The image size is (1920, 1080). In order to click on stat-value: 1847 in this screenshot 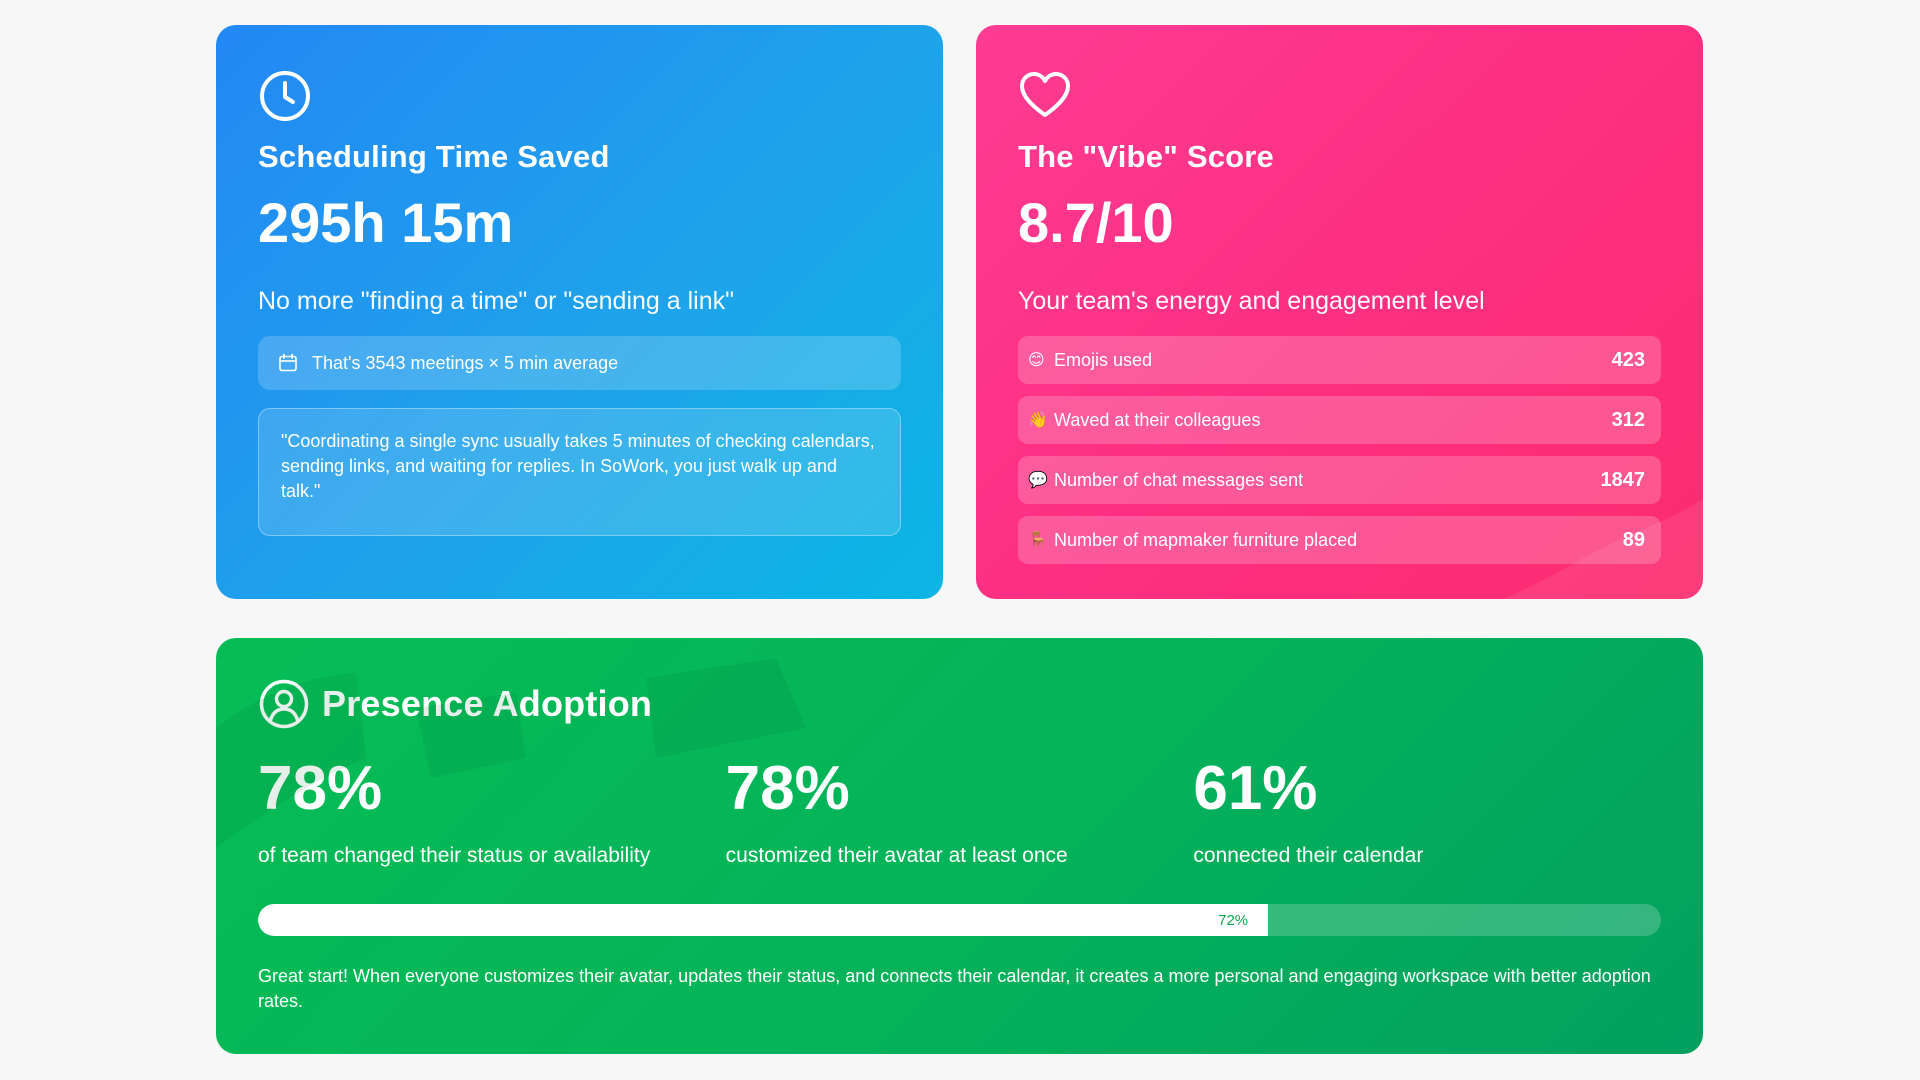, I will do `click(1623, 479)`.